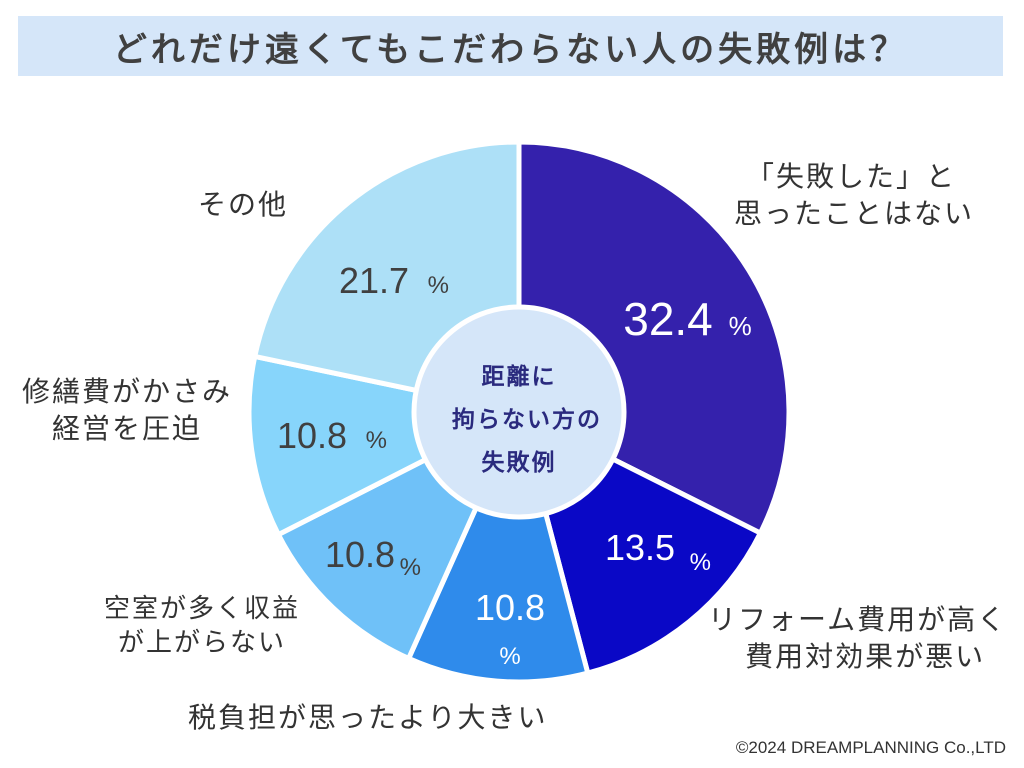  What do you see at coordinates (519, 463) in the screenshot?
I see `center-label-line-3: 失敗例` at bounding box center [519, 463].